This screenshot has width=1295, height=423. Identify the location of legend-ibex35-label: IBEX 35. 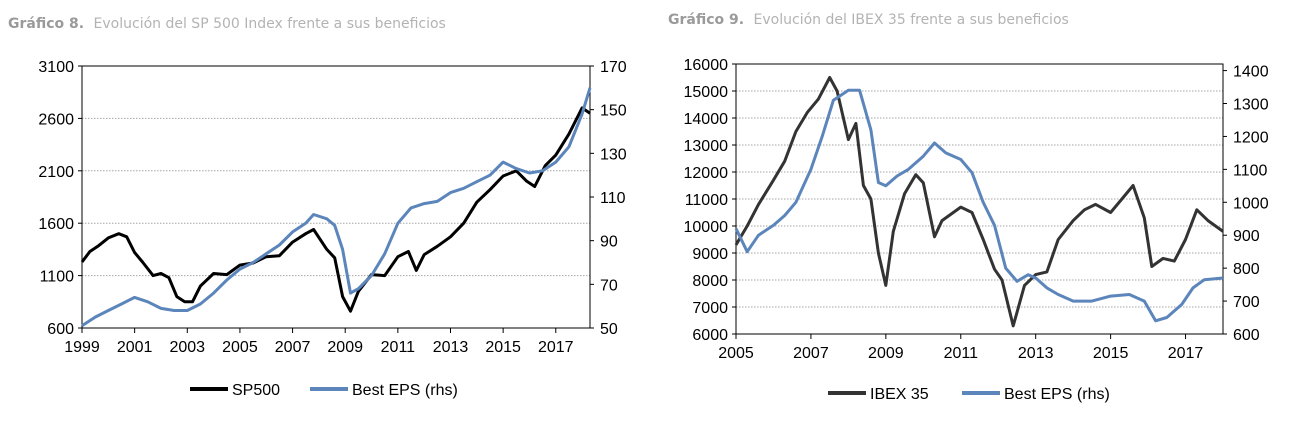
(899, 394).